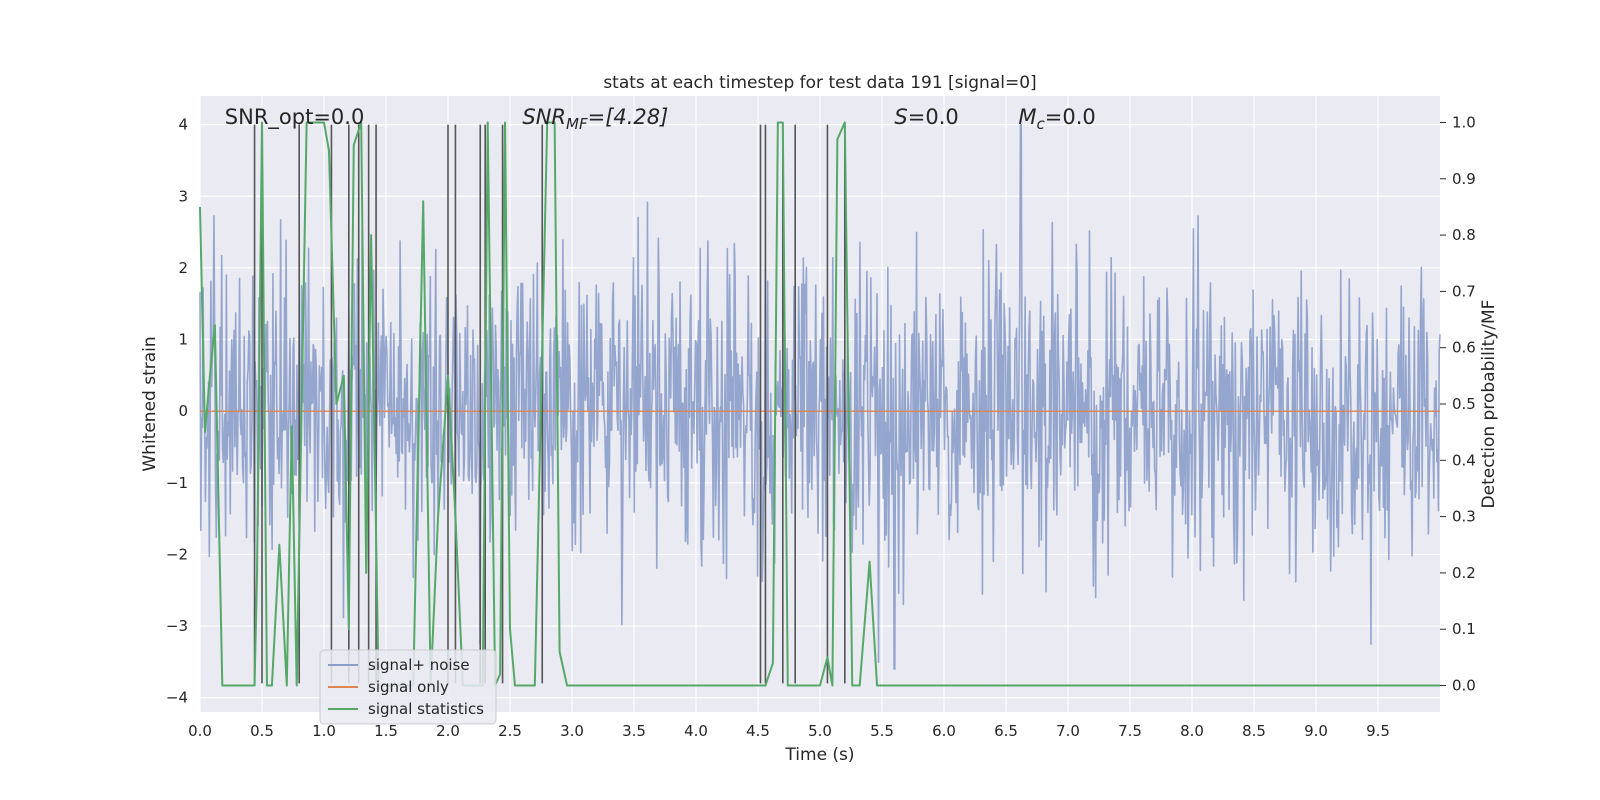  Describe the element at coordinates (1489, 404) in the screenshot. I see `right-y-axis-label: Detection probability/MF` at that location.